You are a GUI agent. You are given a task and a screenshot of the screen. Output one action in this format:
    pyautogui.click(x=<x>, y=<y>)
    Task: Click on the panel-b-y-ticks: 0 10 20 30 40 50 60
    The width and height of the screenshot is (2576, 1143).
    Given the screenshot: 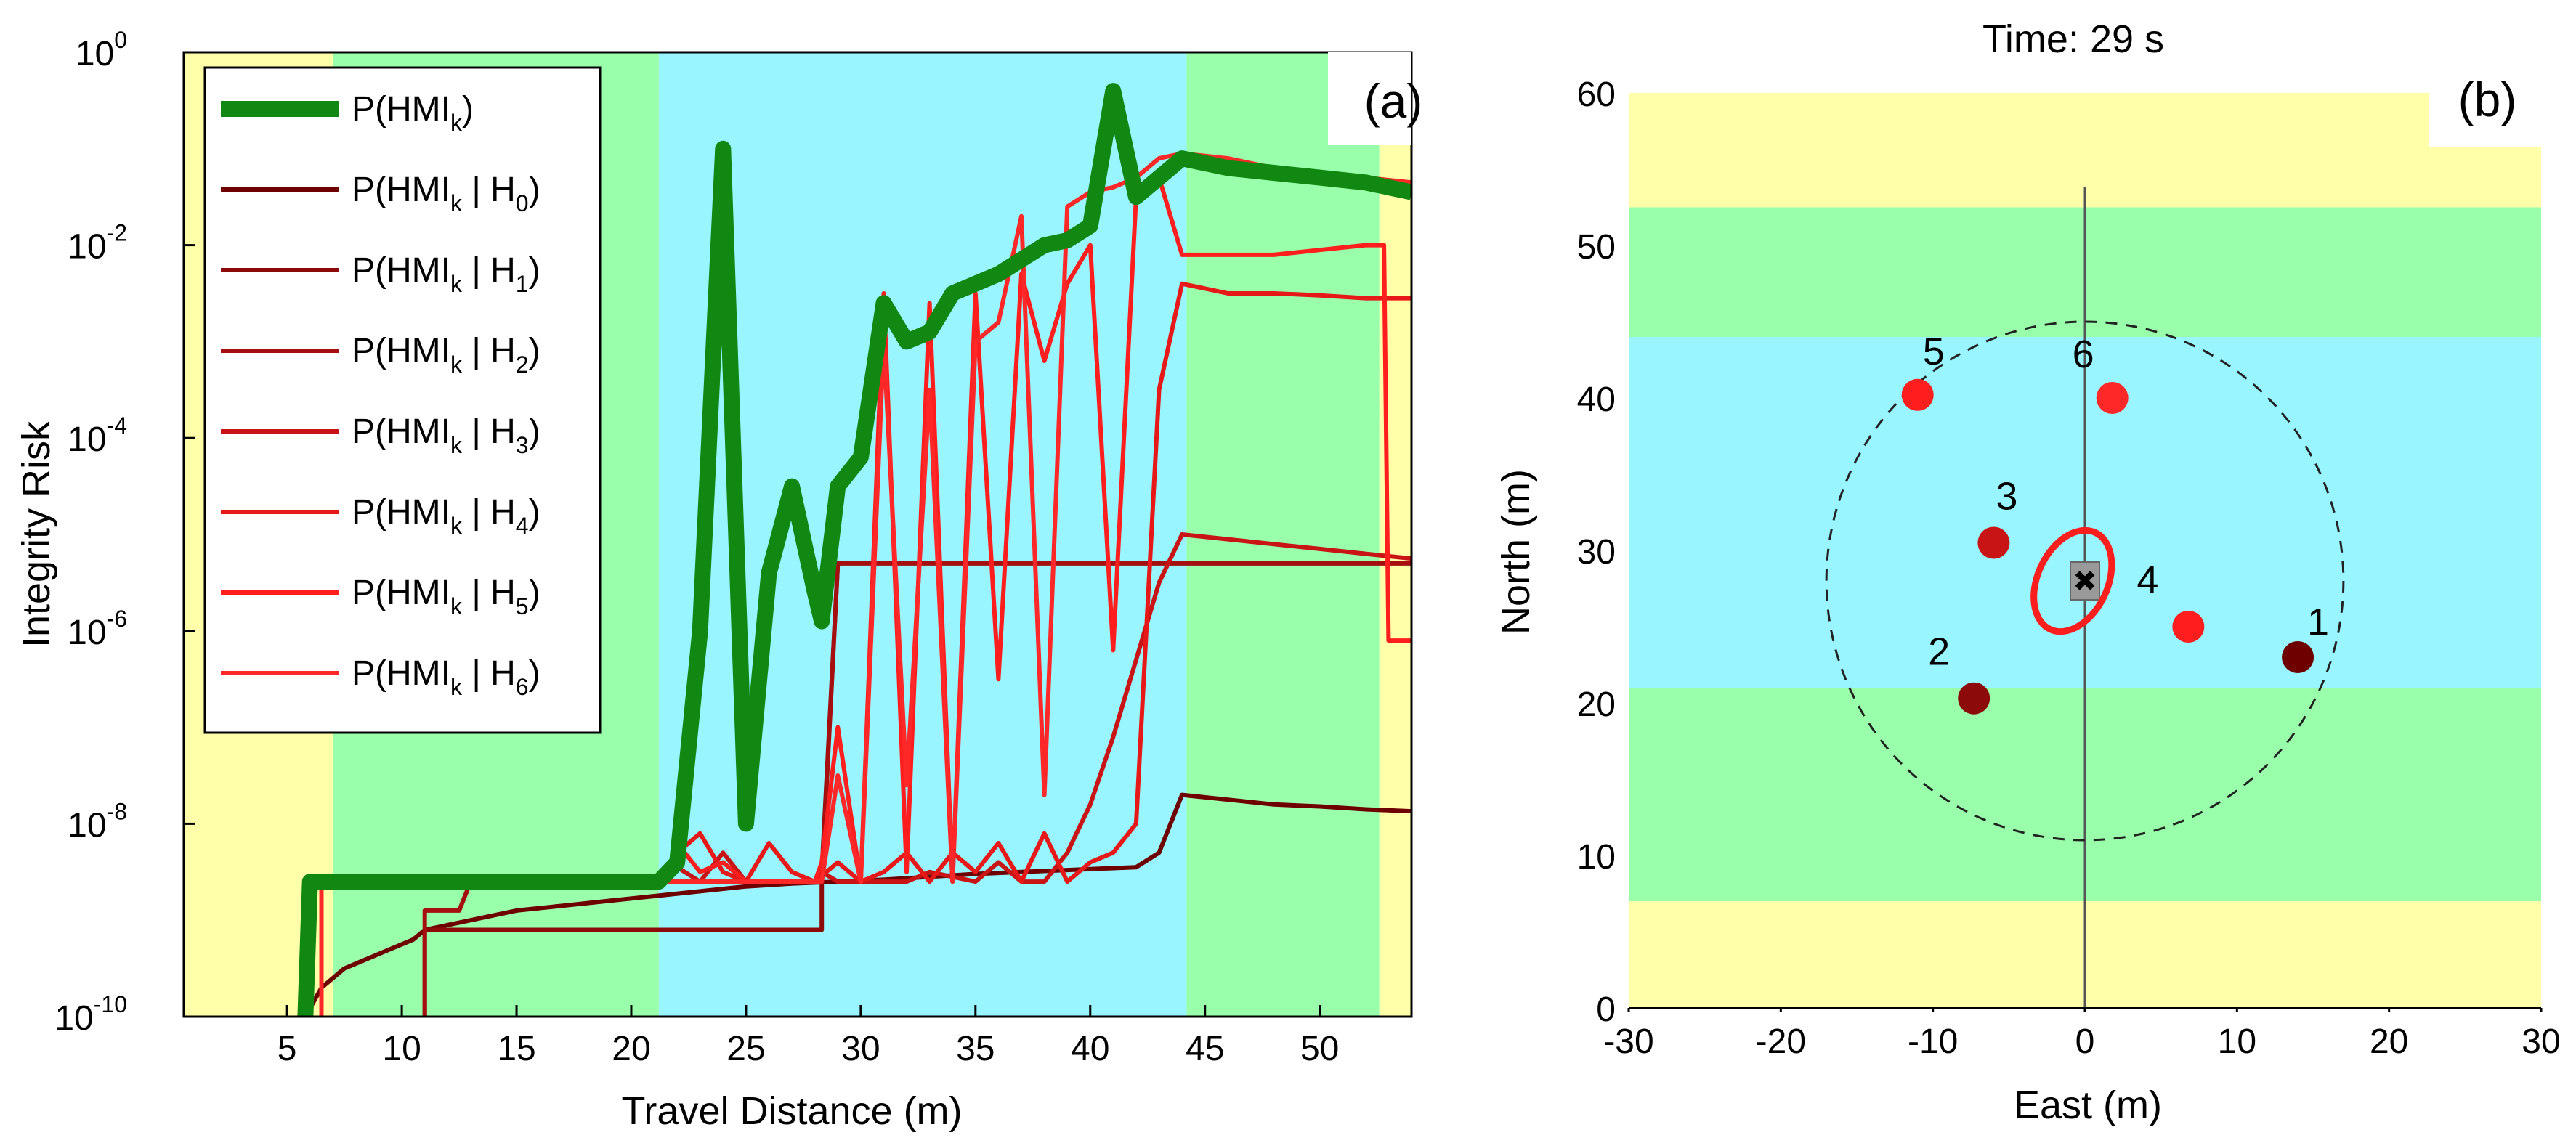 What is the action you would take?
    pyautogui.click(x=1597, y=552)
    